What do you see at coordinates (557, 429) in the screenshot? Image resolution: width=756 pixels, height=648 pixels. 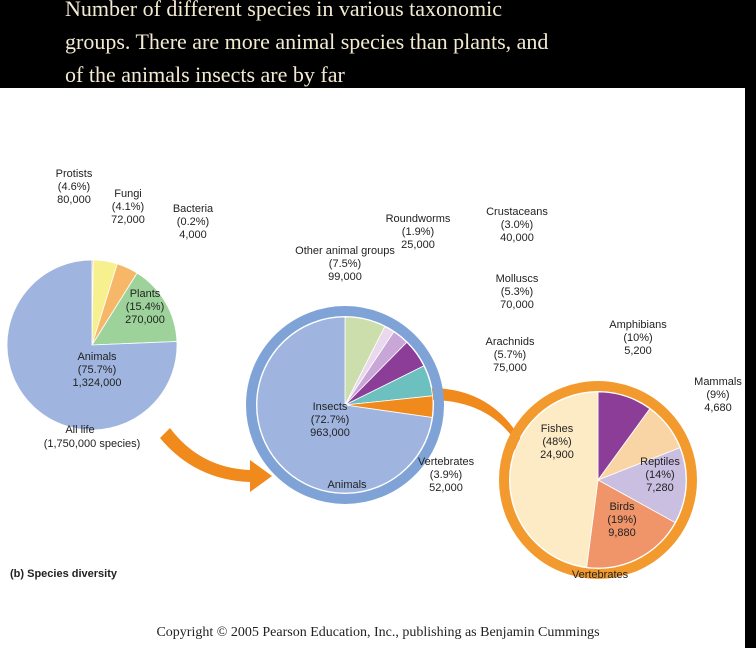 I see `slice-name: Fishes` at bounding box center [557, 429].